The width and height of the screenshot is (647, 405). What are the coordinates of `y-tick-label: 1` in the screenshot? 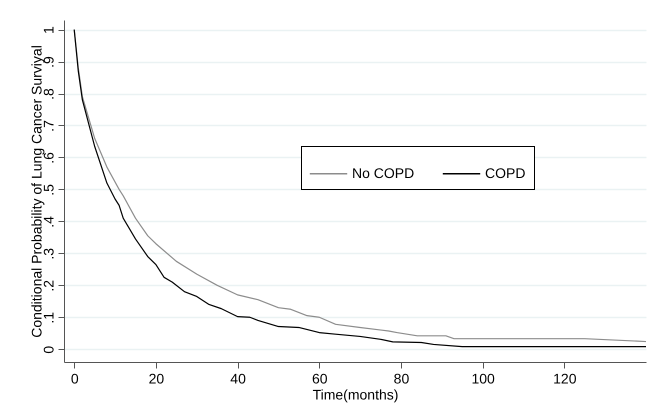 It's located at (48, 30).